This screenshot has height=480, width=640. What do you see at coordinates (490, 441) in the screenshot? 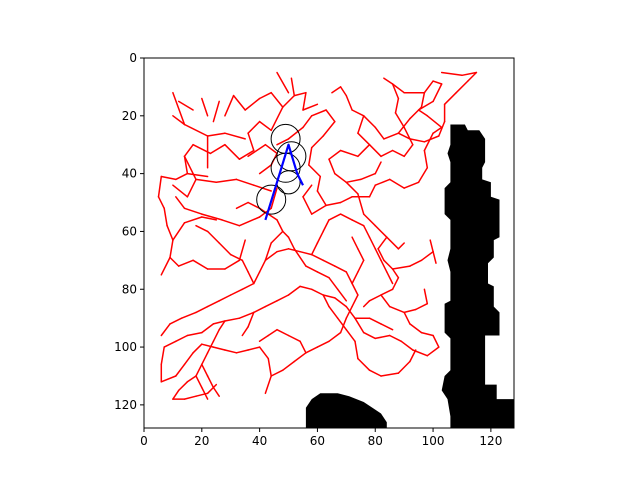
I see `x-tick-label: 120` at bounding box center [490, 441].